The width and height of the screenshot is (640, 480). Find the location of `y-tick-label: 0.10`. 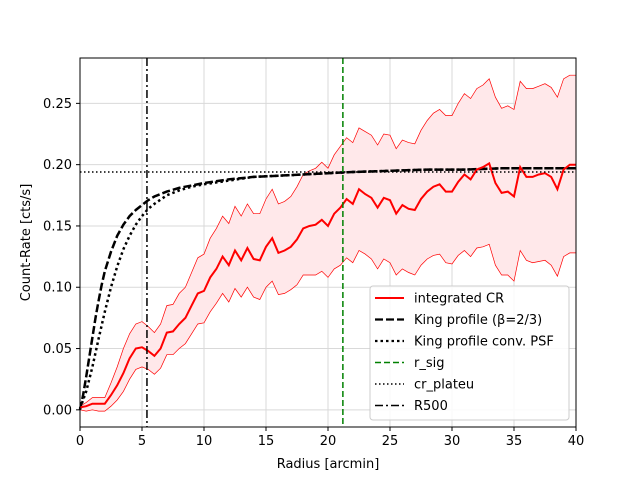

y-tick-label: 0.10 is located at coordinates (57, 288).